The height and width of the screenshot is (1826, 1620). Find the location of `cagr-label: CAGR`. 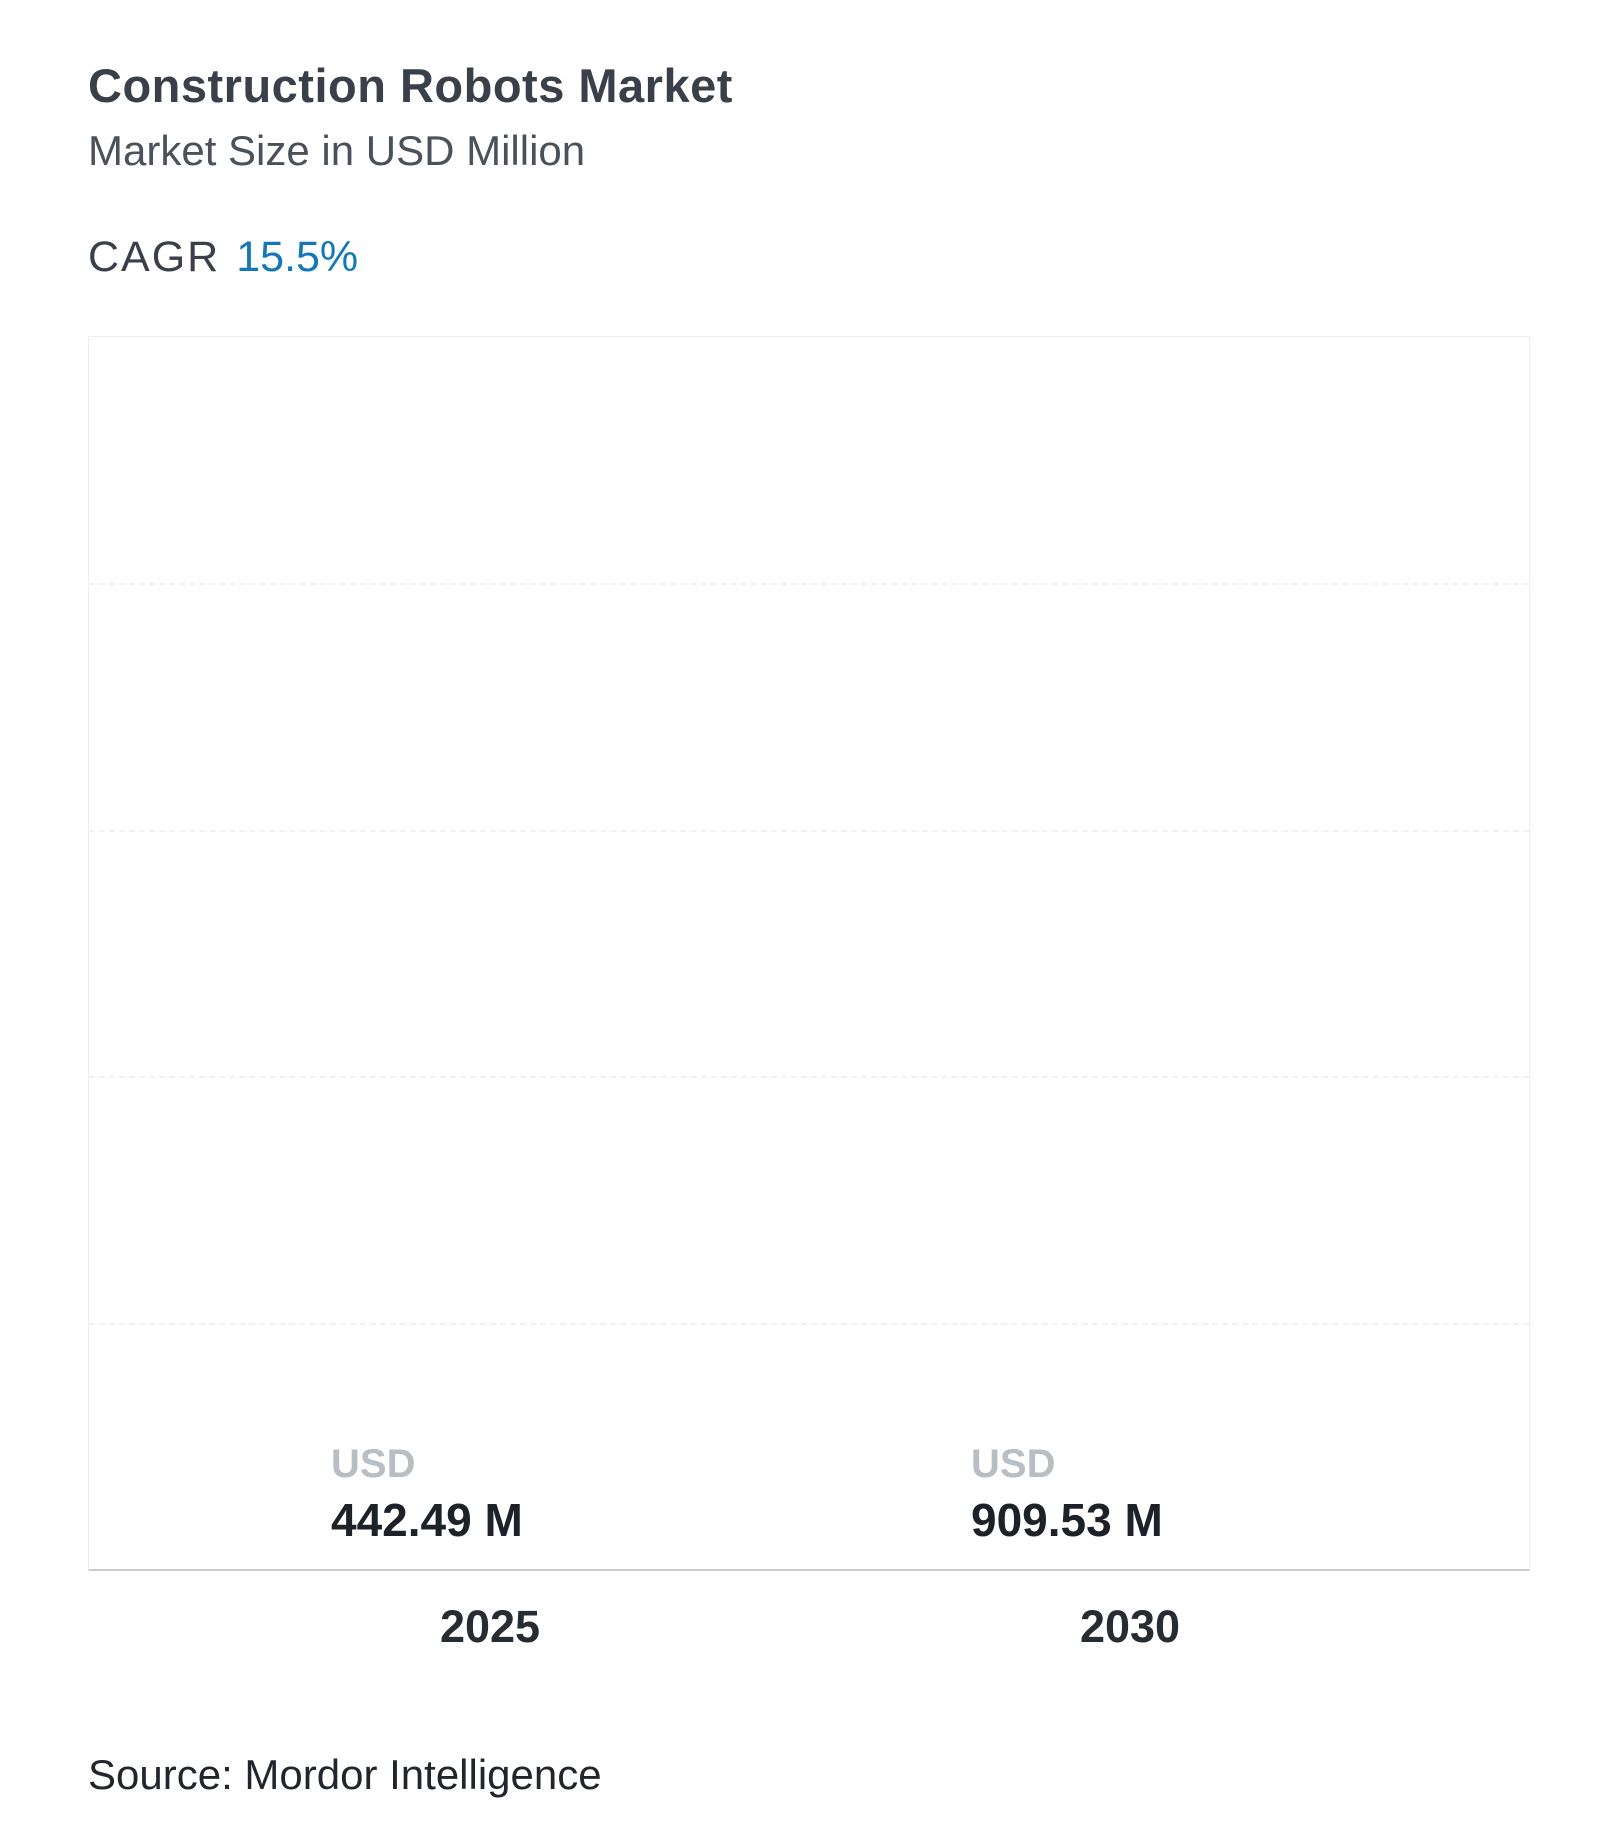

cagr-label: CAGR is located at coordinates (154, 257).